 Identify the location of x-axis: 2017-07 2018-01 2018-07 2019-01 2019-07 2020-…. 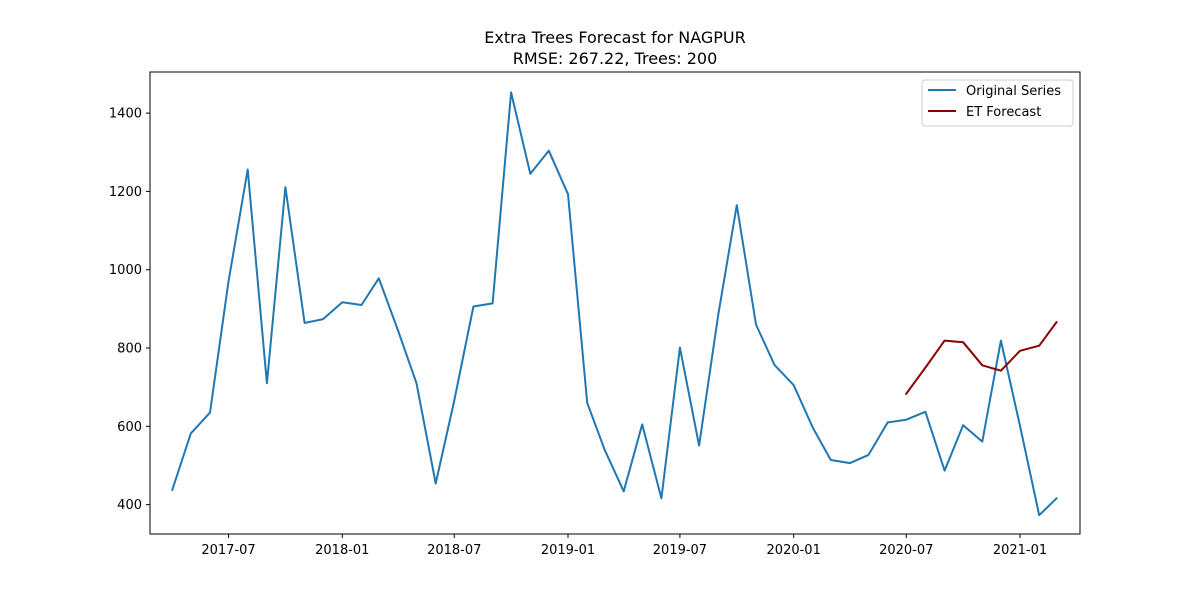
(624, 546).